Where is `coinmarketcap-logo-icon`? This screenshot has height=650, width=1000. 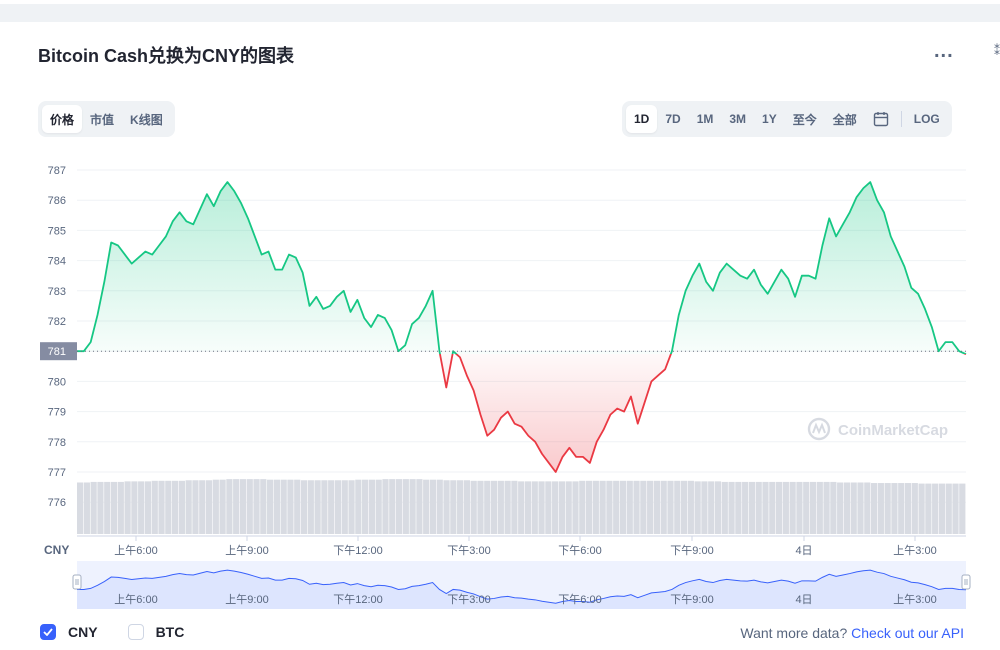 coinmarketcap-logo-icon is located at coordinates (819, 429).